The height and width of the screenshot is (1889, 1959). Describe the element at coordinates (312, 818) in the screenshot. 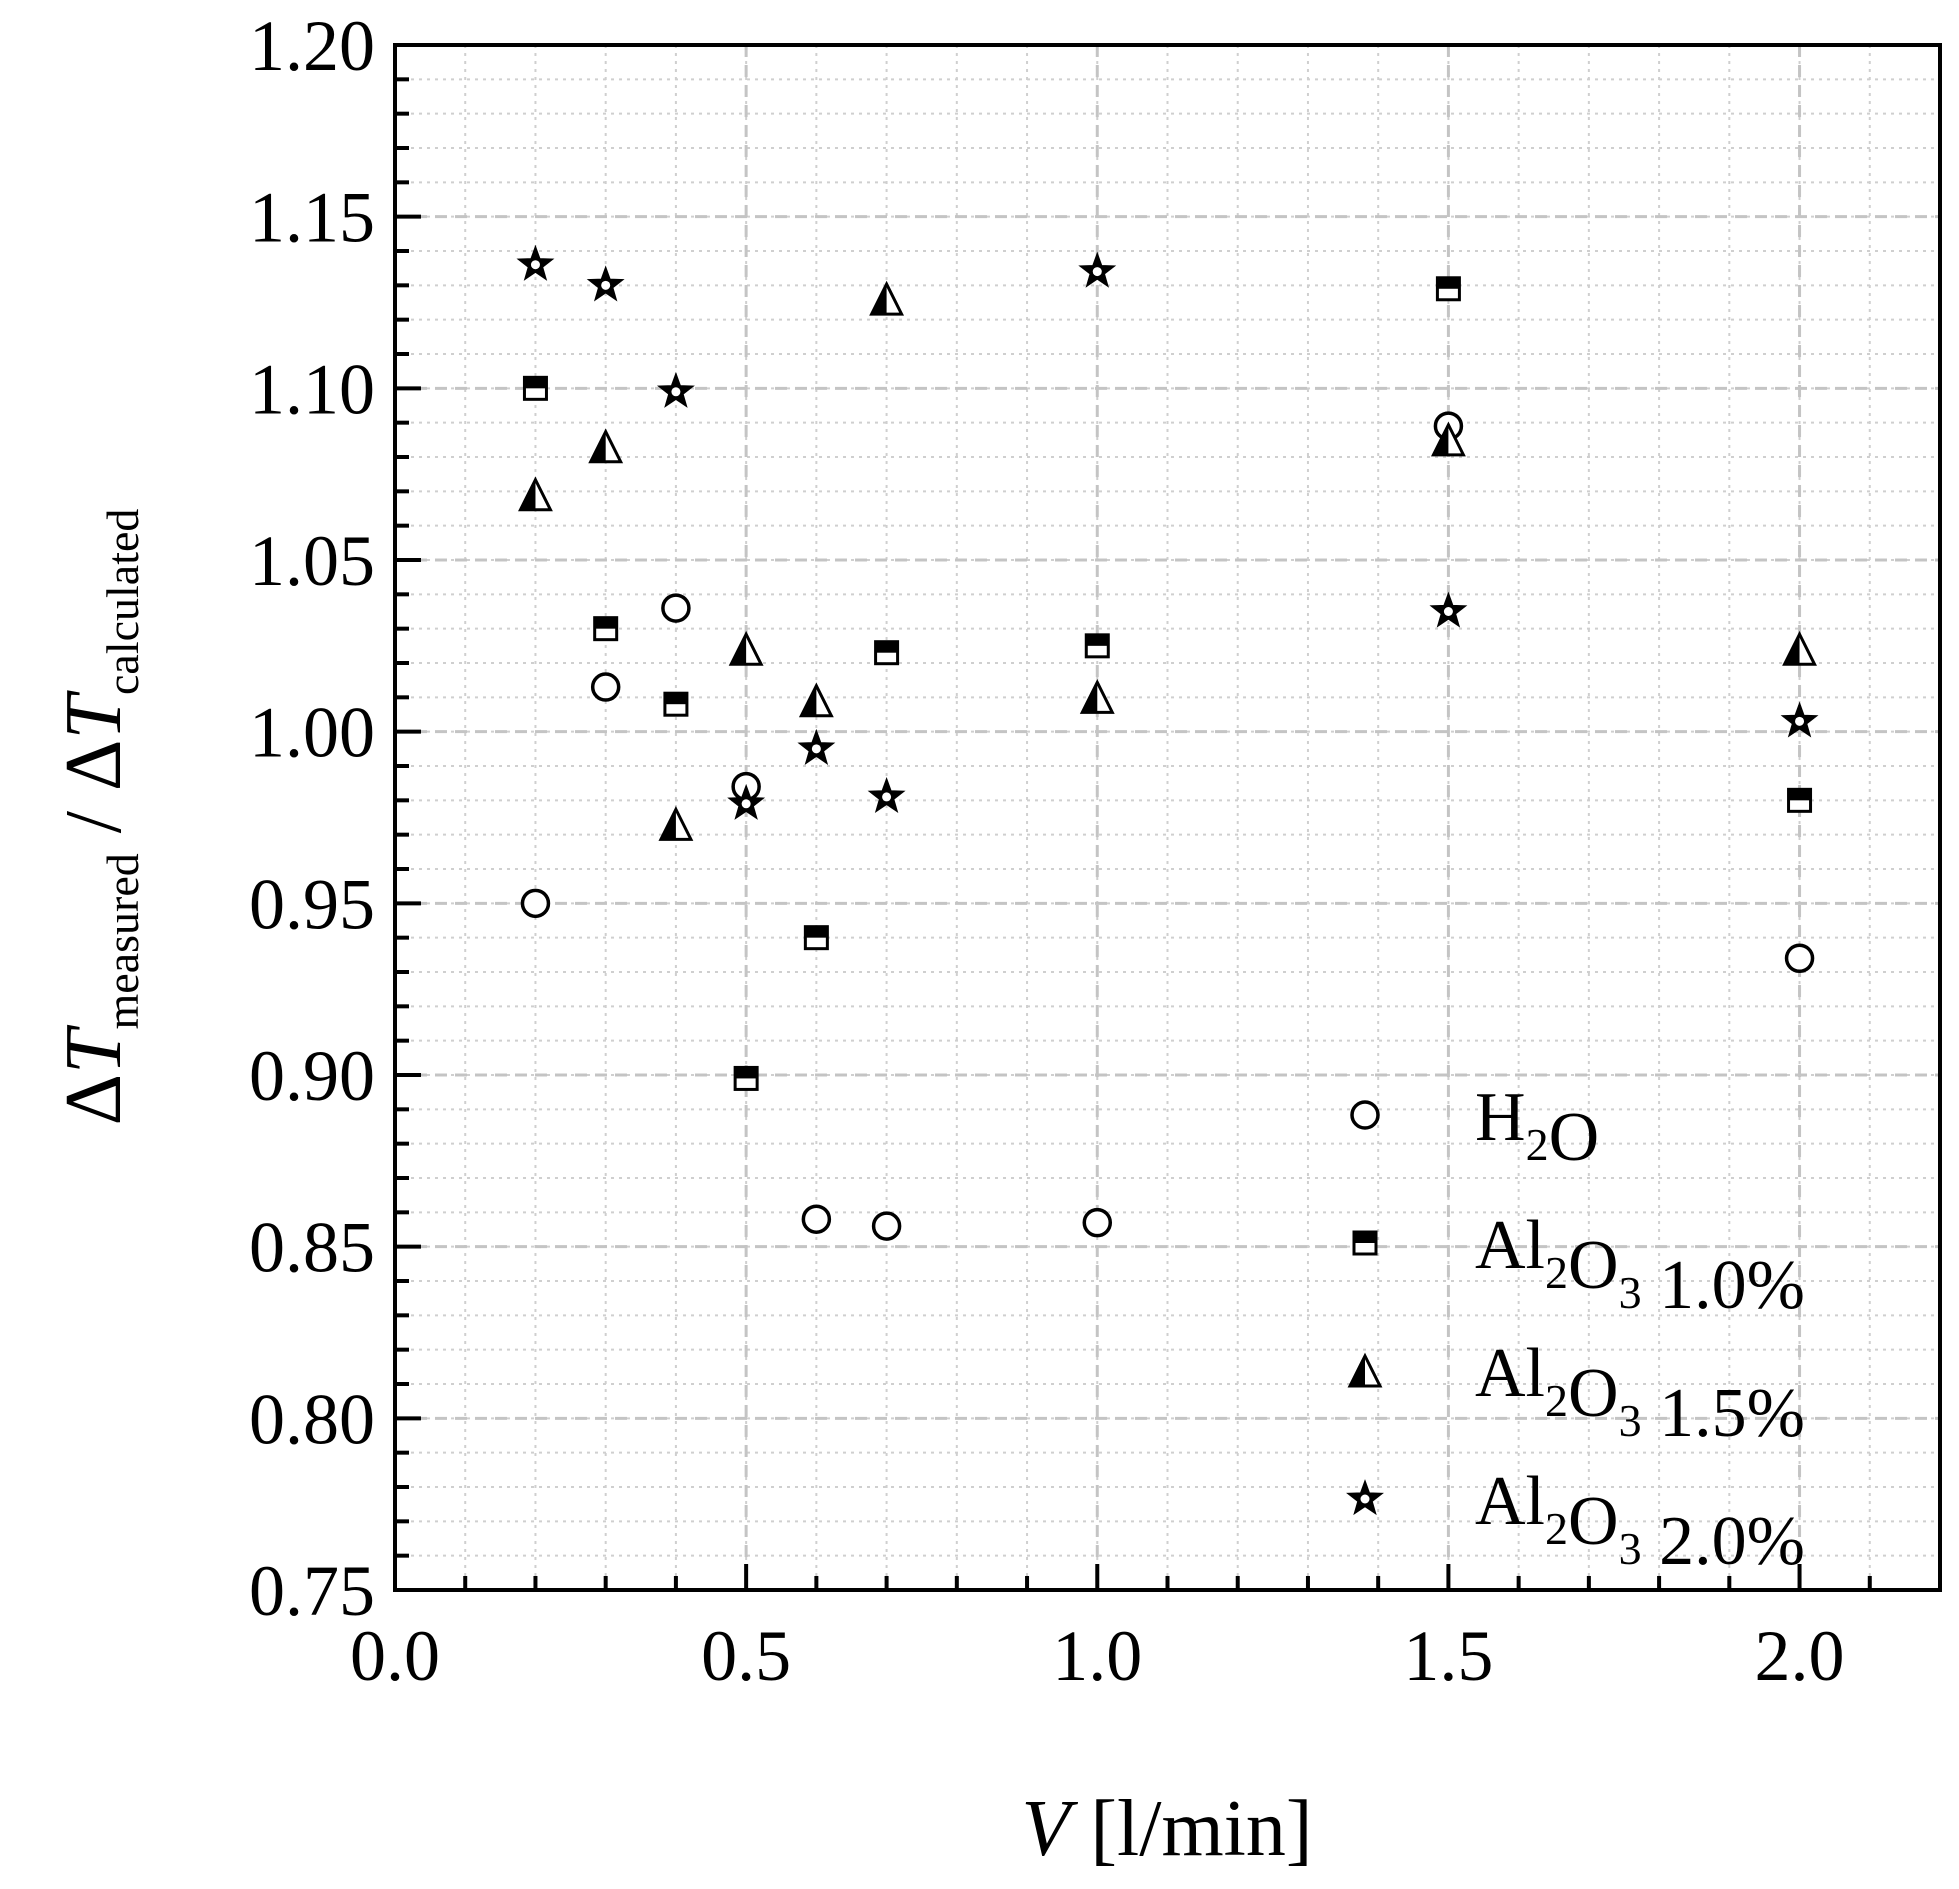

I see `y-axis-tick-labels: 0.75 0.80 0.85 0.90 0.95 1.00 1.05 1.10 1.15 1.20` at that location.